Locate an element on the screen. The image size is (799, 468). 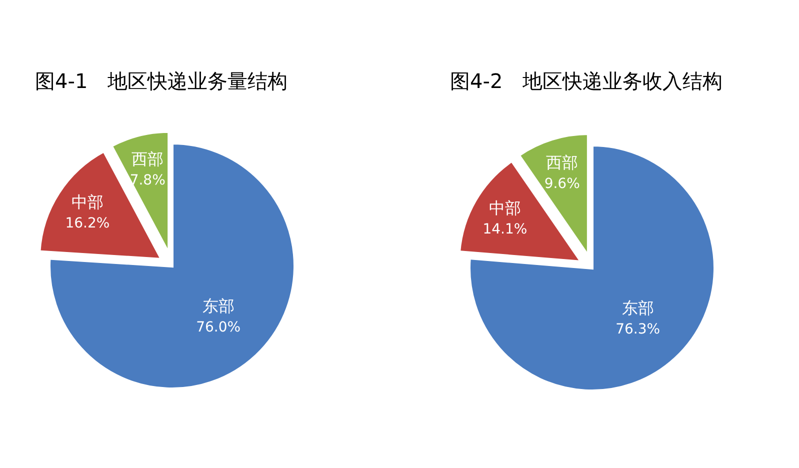
data-label: 14.1% is located at coordinates (505, 230).